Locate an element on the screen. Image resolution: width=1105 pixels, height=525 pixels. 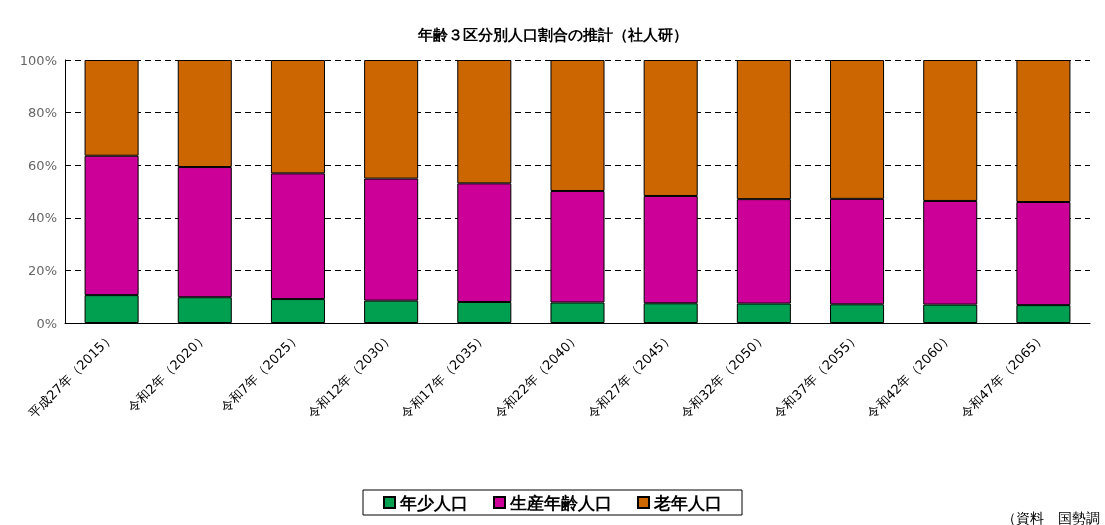
y-tick-label: 40% is located at coordinates (42, 218).